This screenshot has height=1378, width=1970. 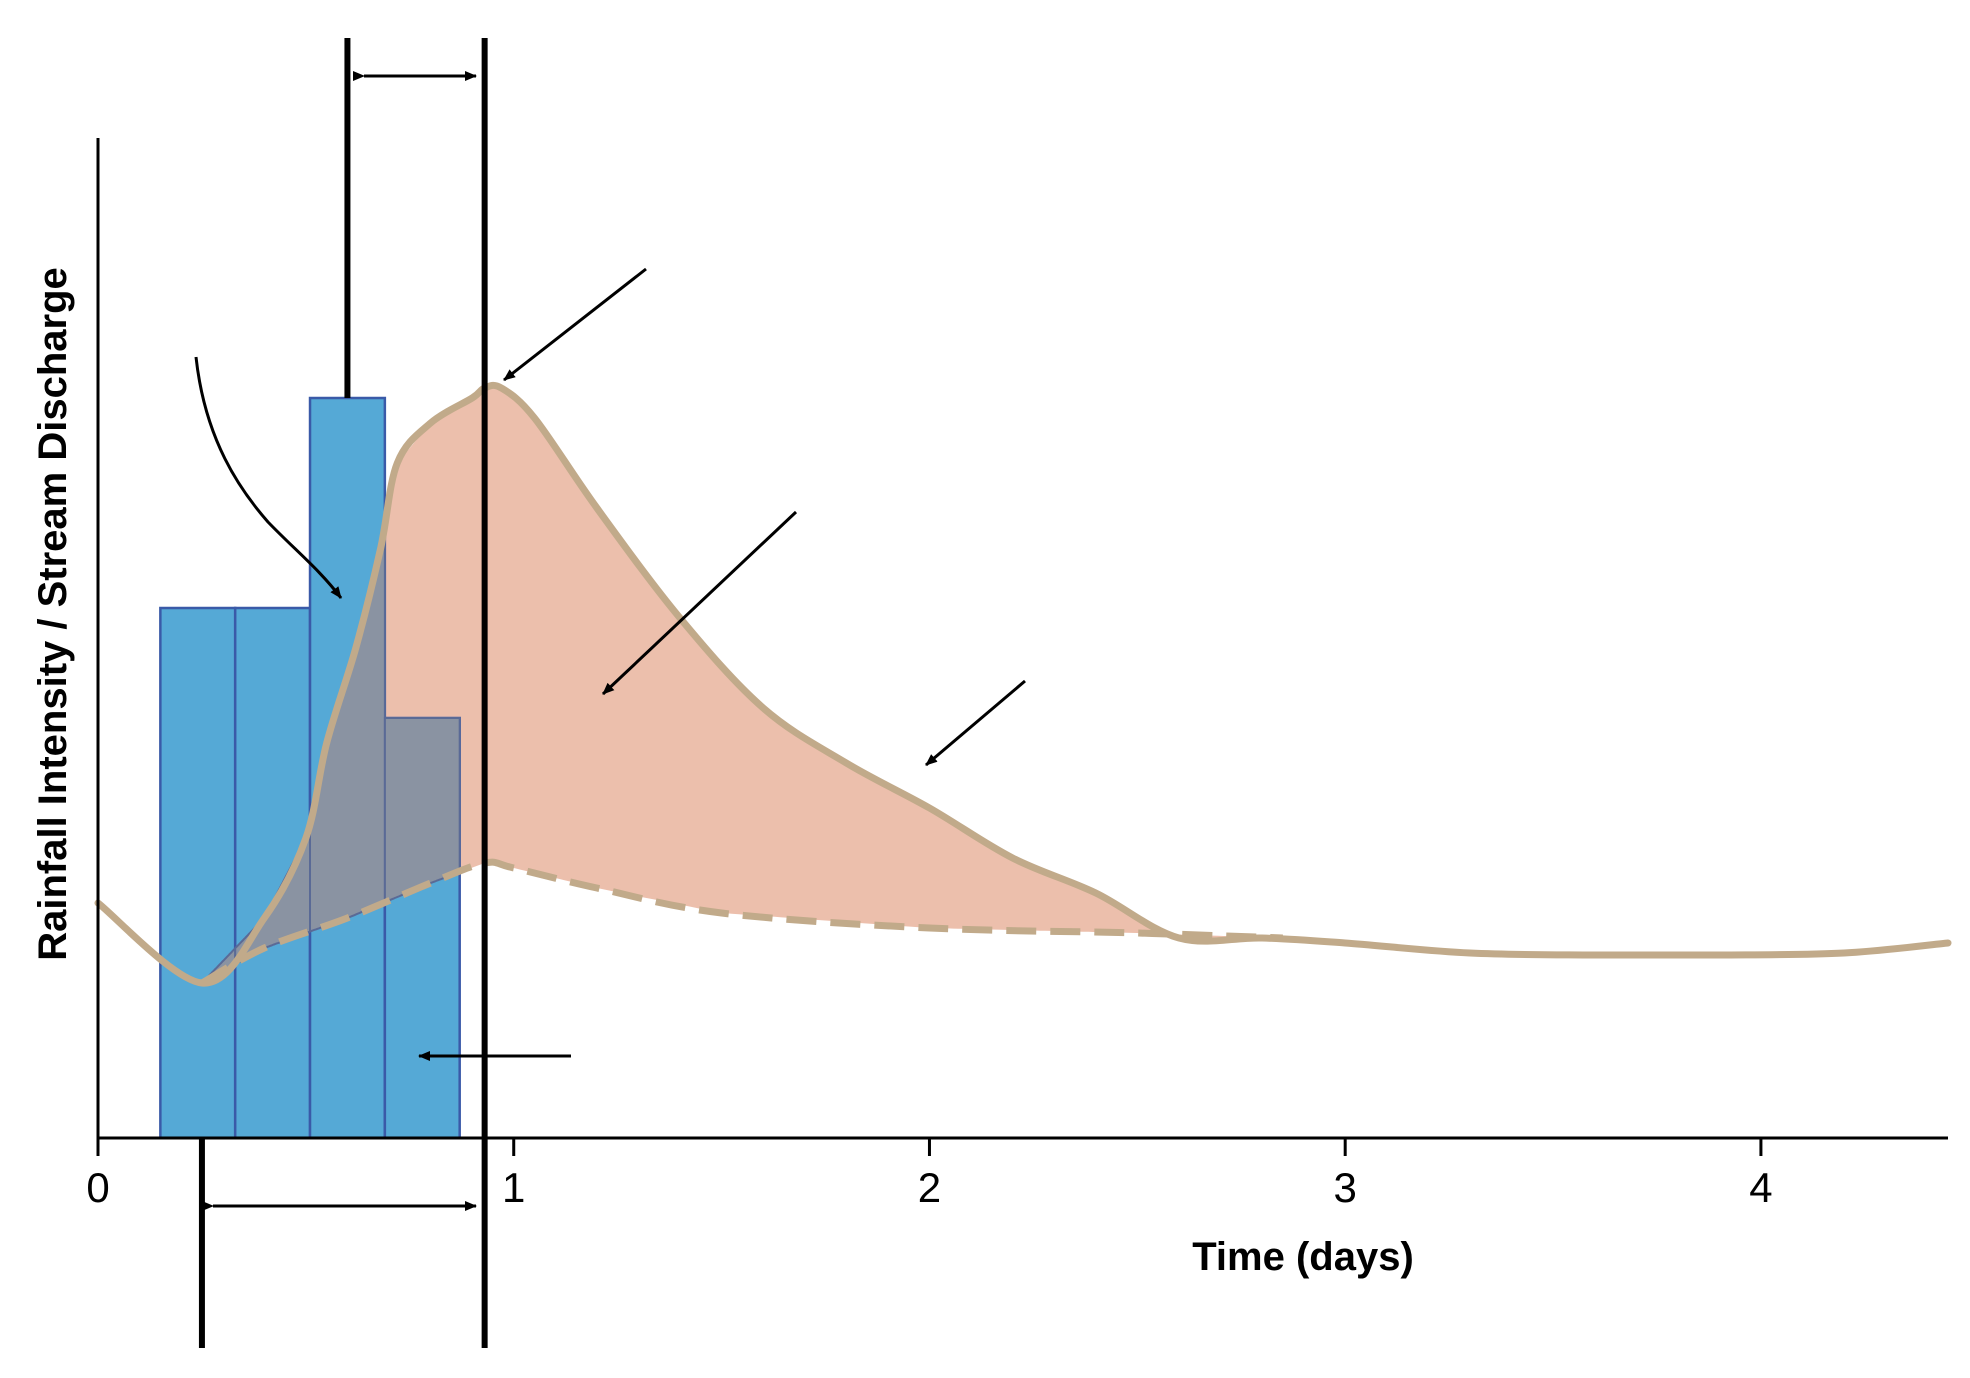 I want to click on falling-limb-arrow, so click(x=975, y=723).